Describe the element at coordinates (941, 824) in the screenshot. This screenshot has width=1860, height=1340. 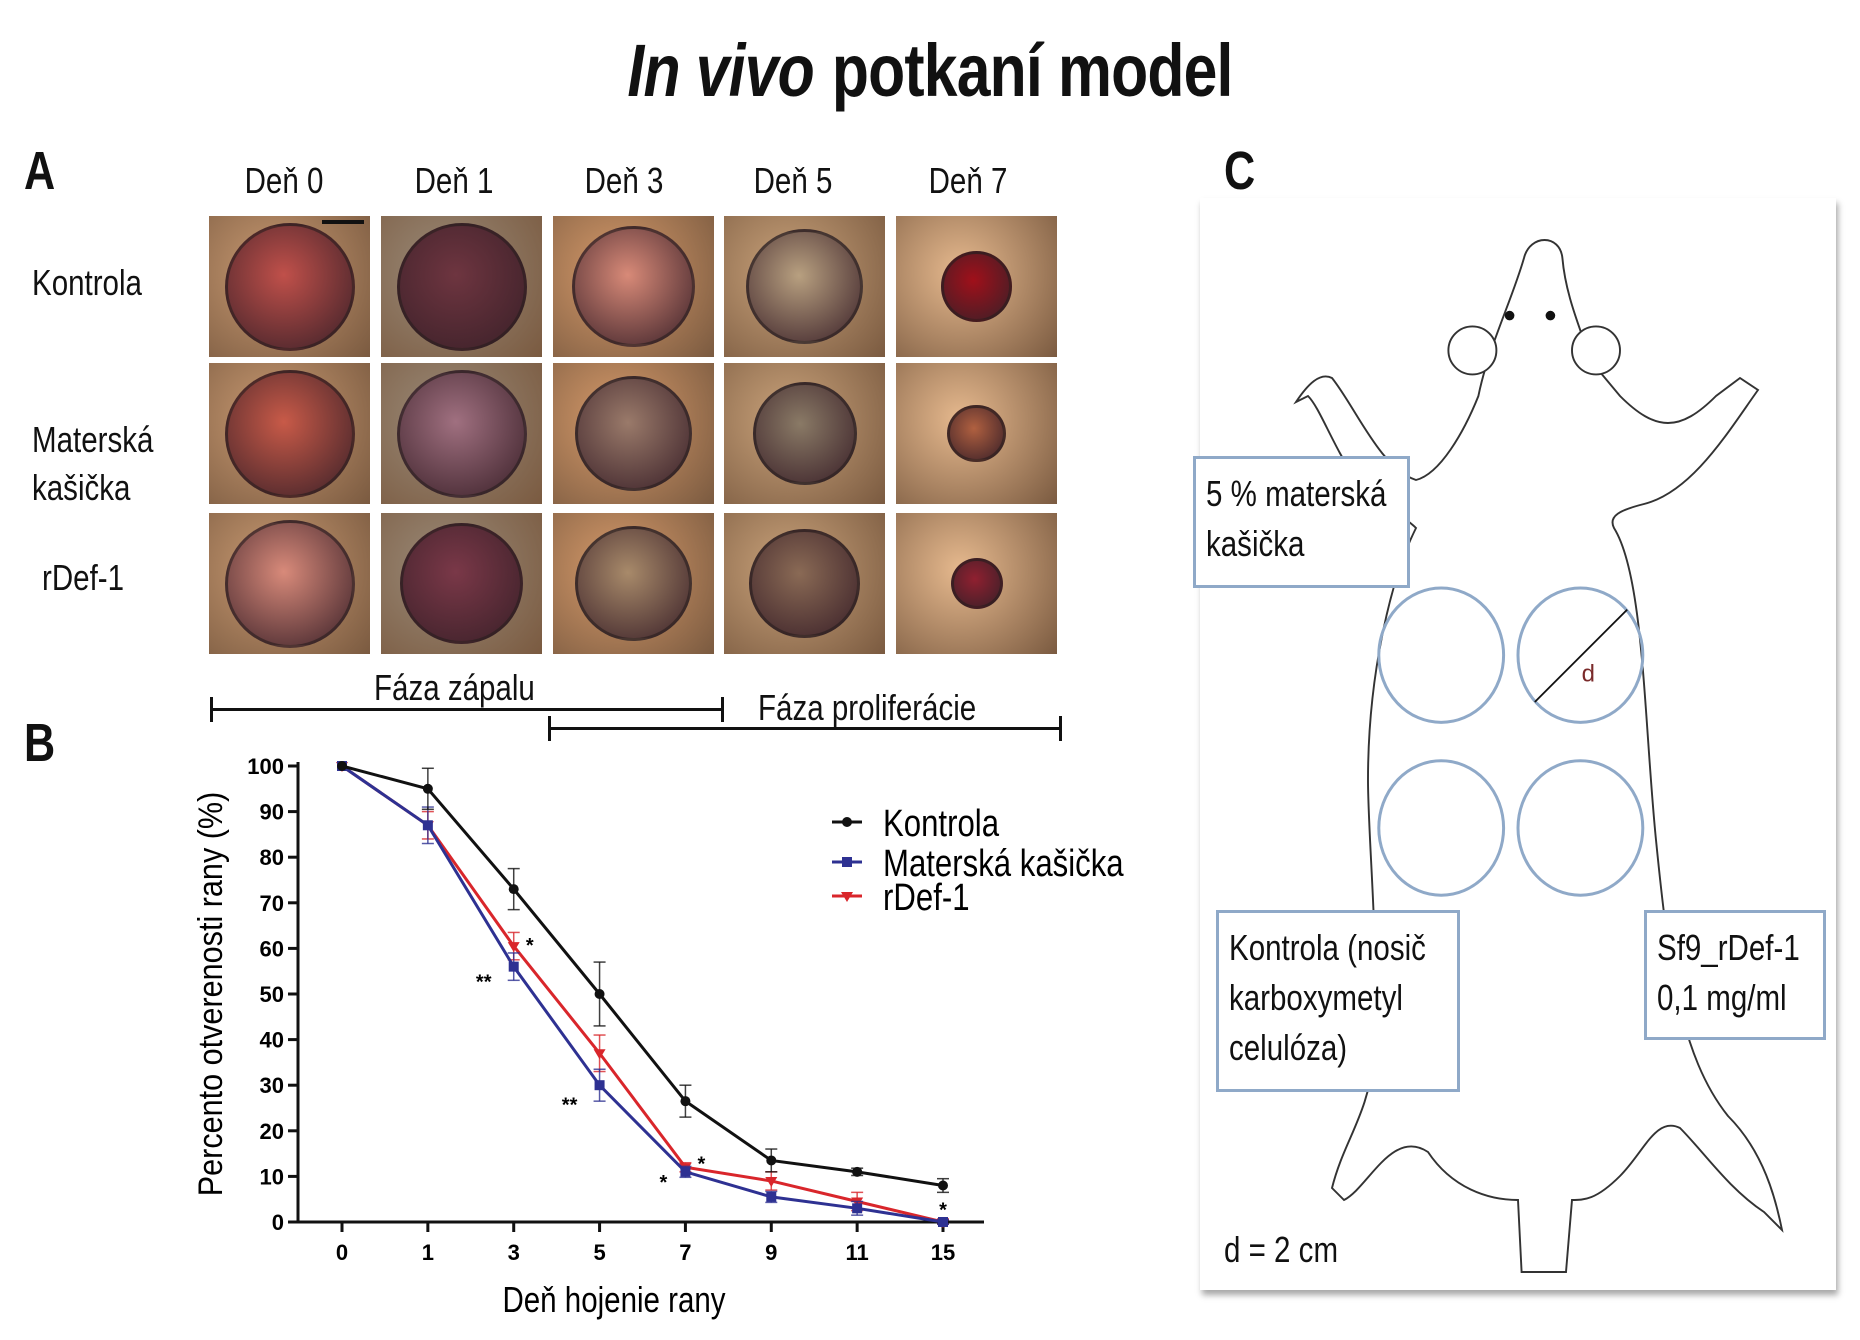
I see `legend-label: Kontrola` at that location.